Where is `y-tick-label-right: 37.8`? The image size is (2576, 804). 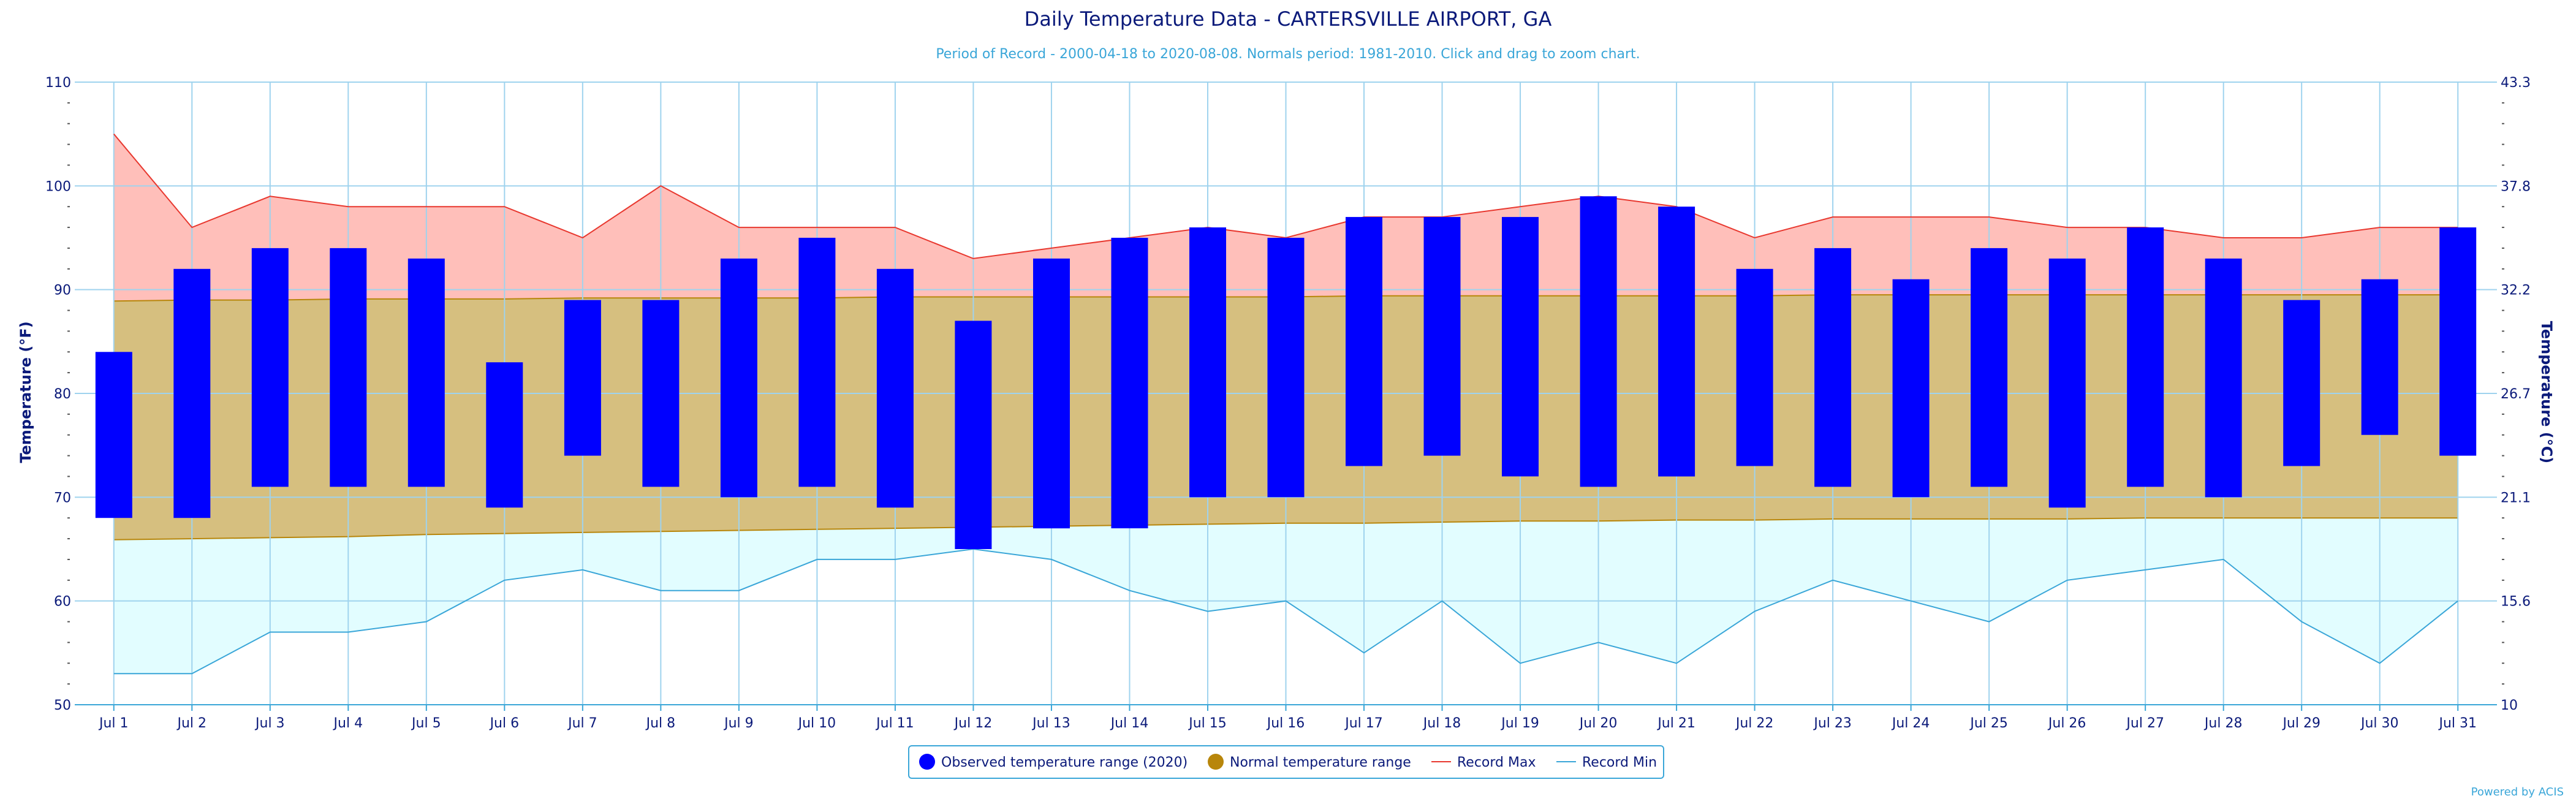
y-tick-label-right: 37.8 is located at coordinates (2516, 186).